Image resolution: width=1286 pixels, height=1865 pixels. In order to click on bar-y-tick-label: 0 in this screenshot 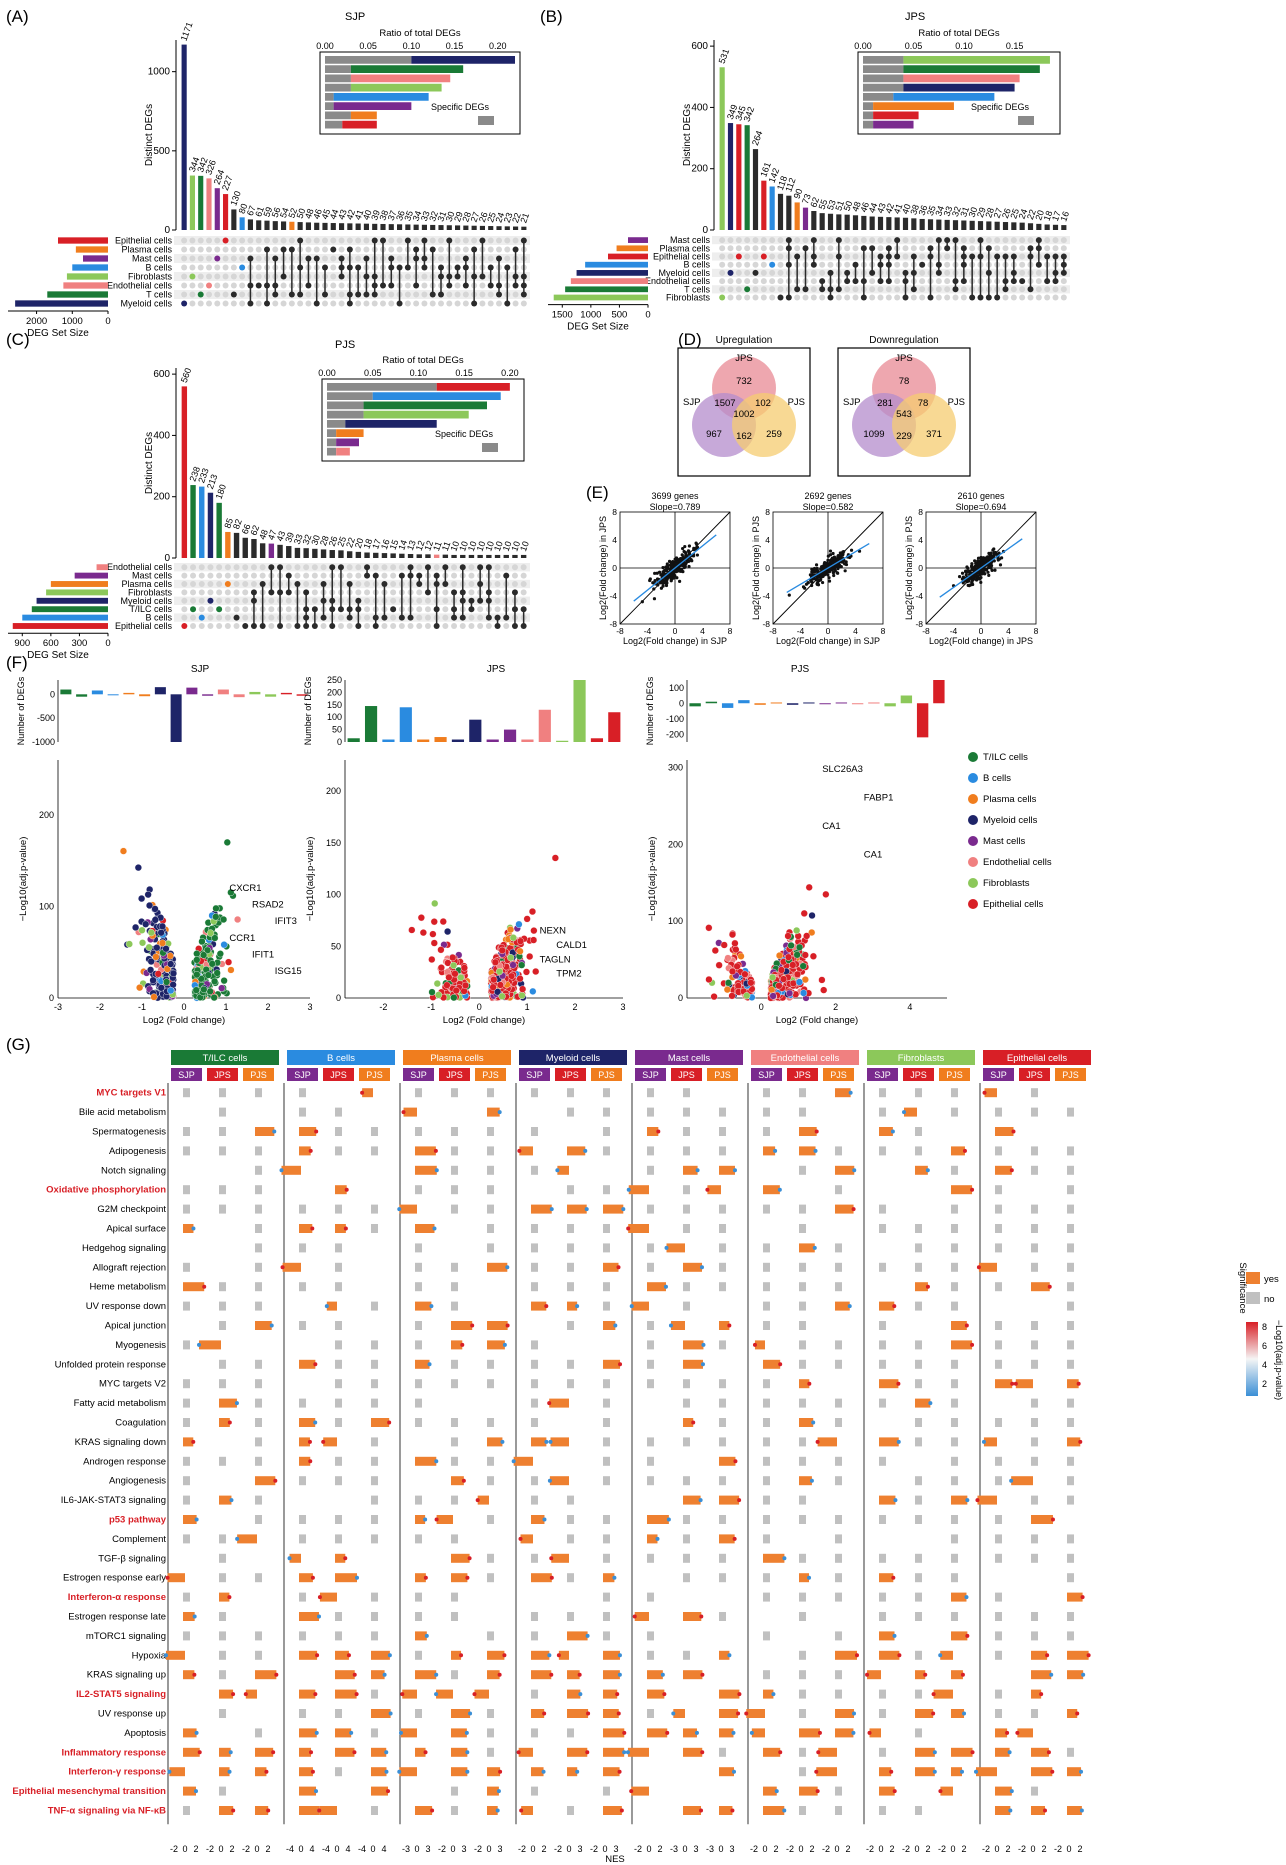, I will do `click(339, 742)`.